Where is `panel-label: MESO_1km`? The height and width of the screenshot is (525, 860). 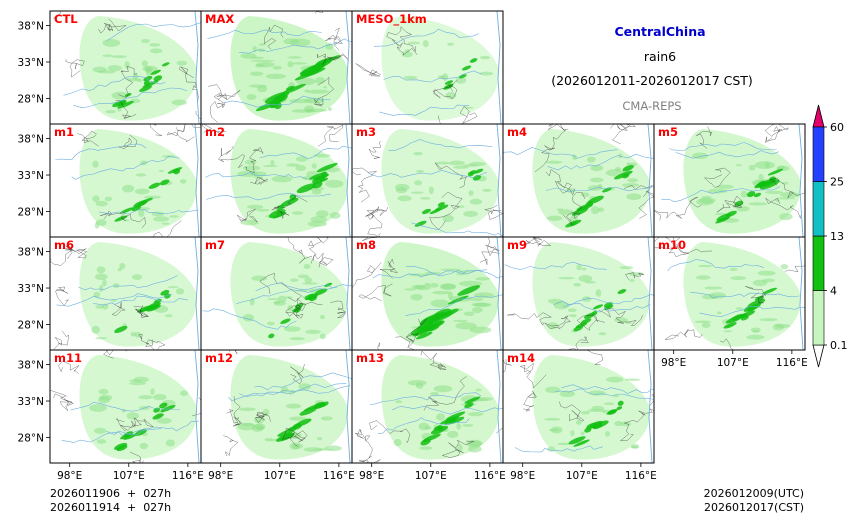
panel-label: MESO_1km is located at coordinates (391, 19).